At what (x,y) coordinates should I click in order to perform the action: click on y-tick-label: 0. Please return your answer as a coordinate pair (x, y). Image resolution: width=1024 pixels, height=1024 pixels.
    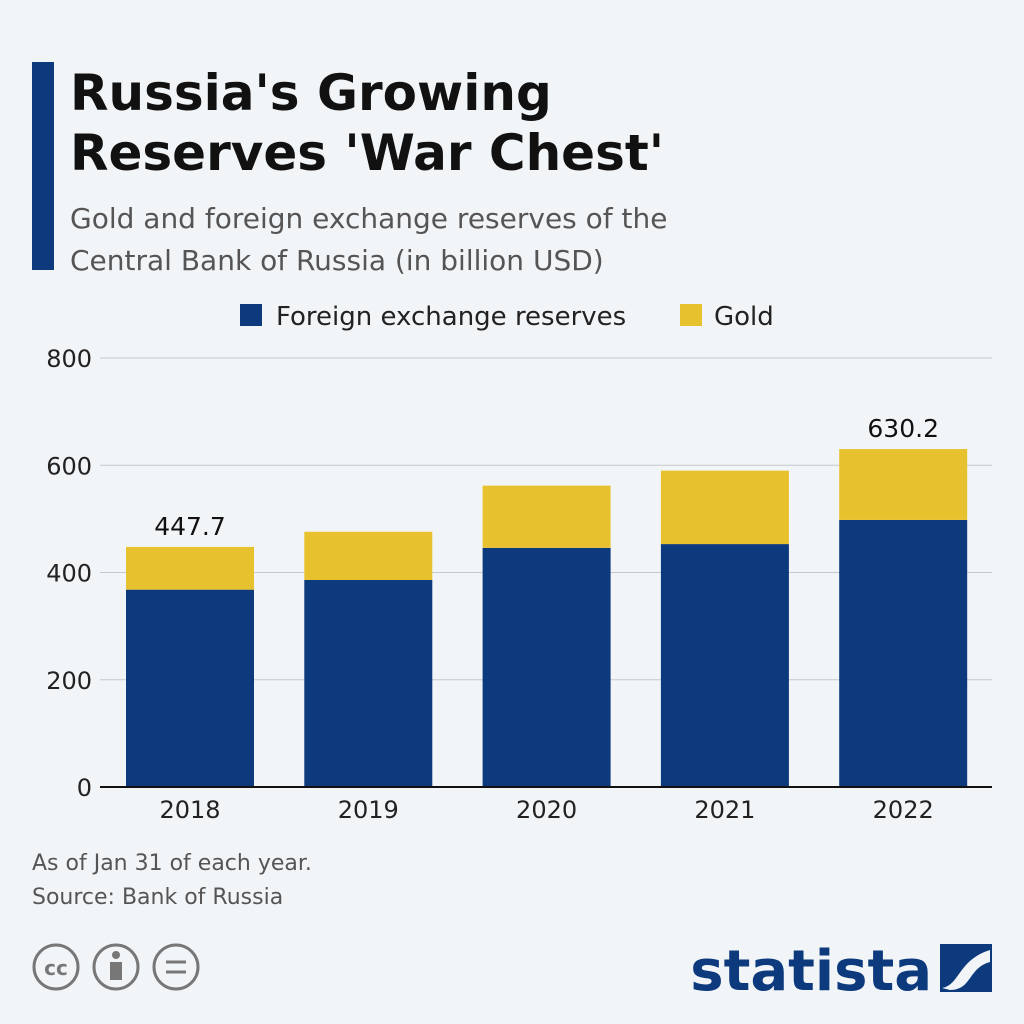
    Looking at the image, I should click on (84, 788).